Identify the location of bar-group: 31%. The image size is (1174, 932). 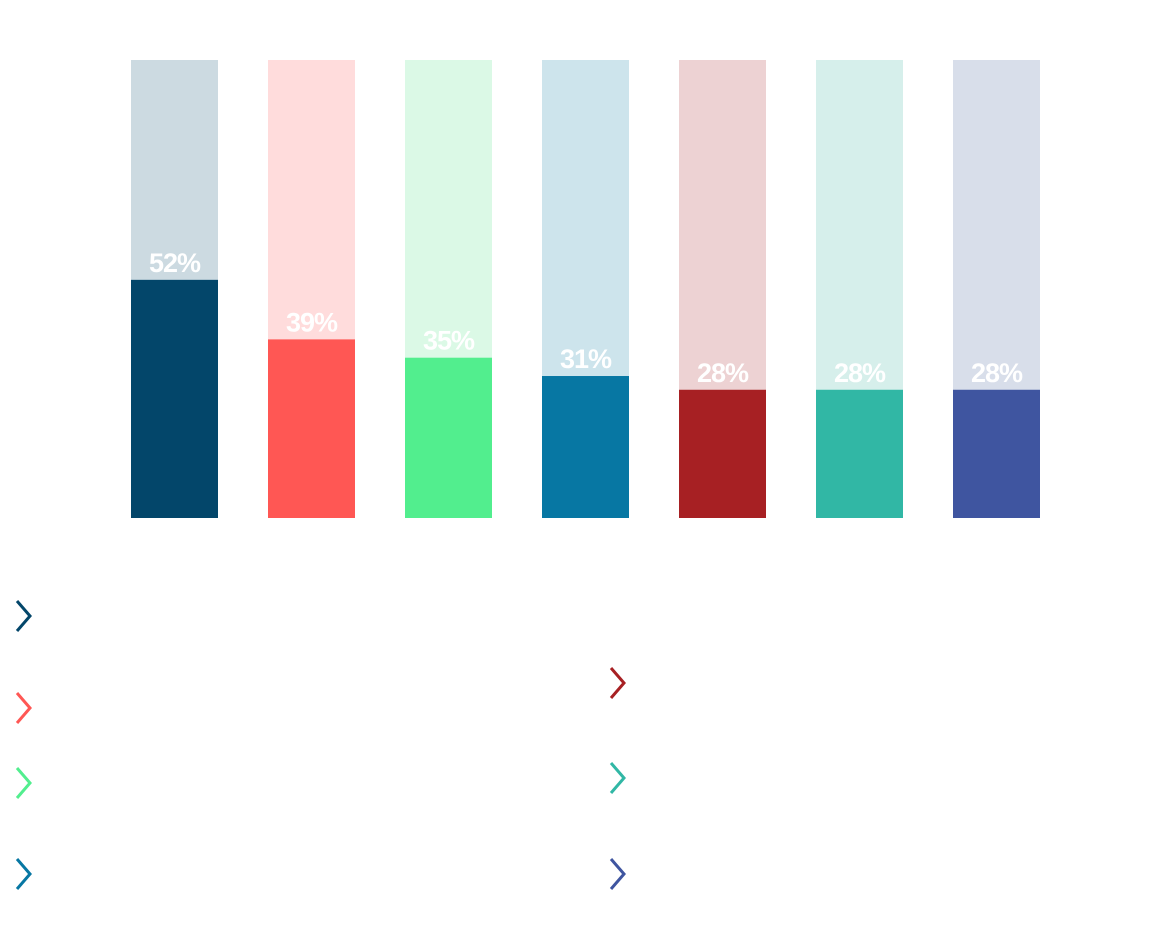
(585, 289).